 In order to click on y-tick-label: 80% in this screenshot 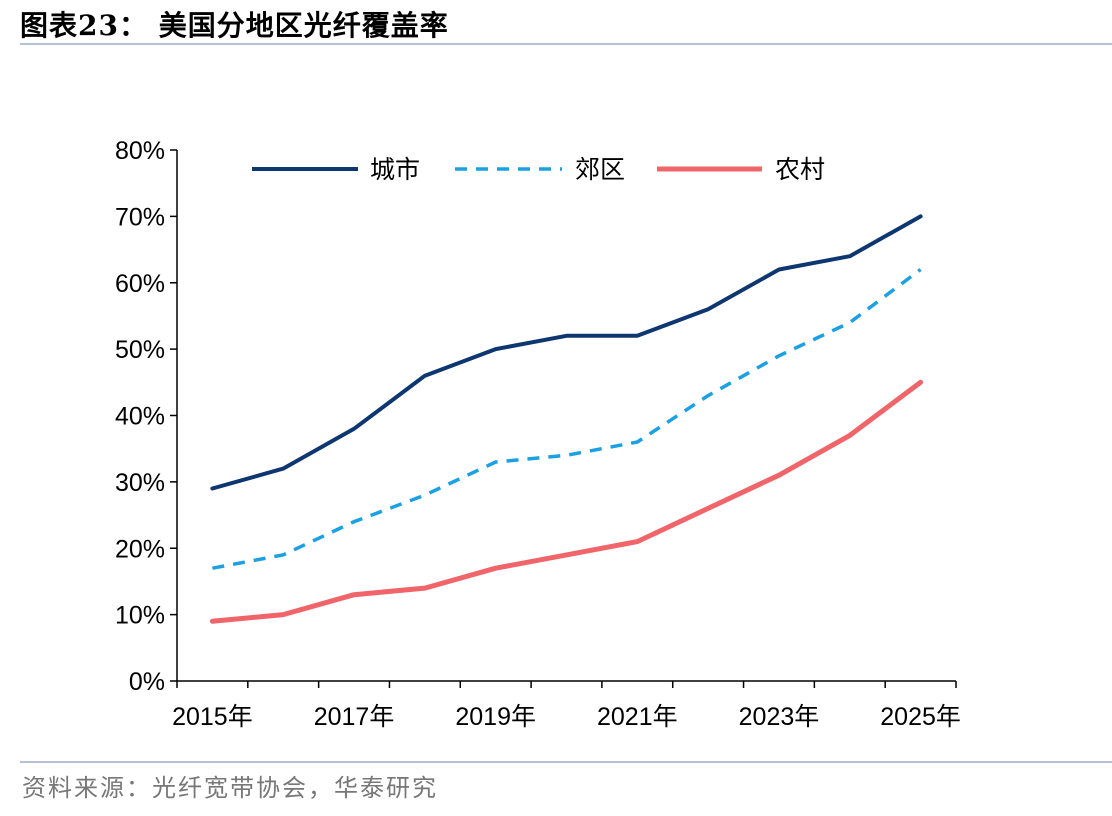, I will do `click(140, 151)`.